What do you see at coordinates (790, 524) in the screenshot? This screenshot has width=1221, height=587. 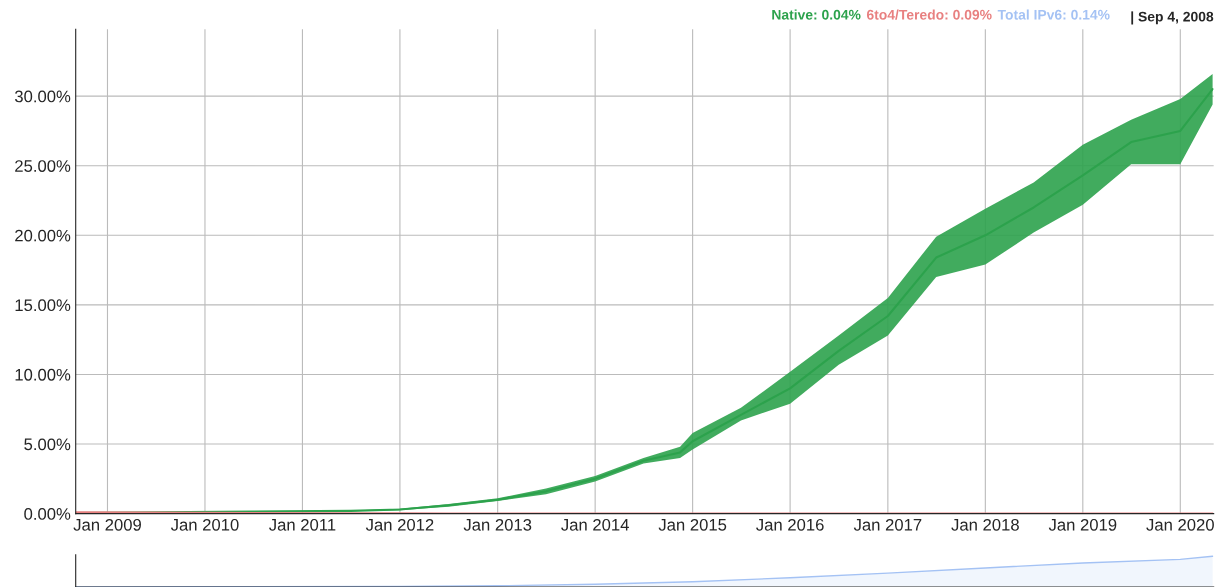 I see `x-tick-label: Jan 2016` at bounding box center [790, 524].